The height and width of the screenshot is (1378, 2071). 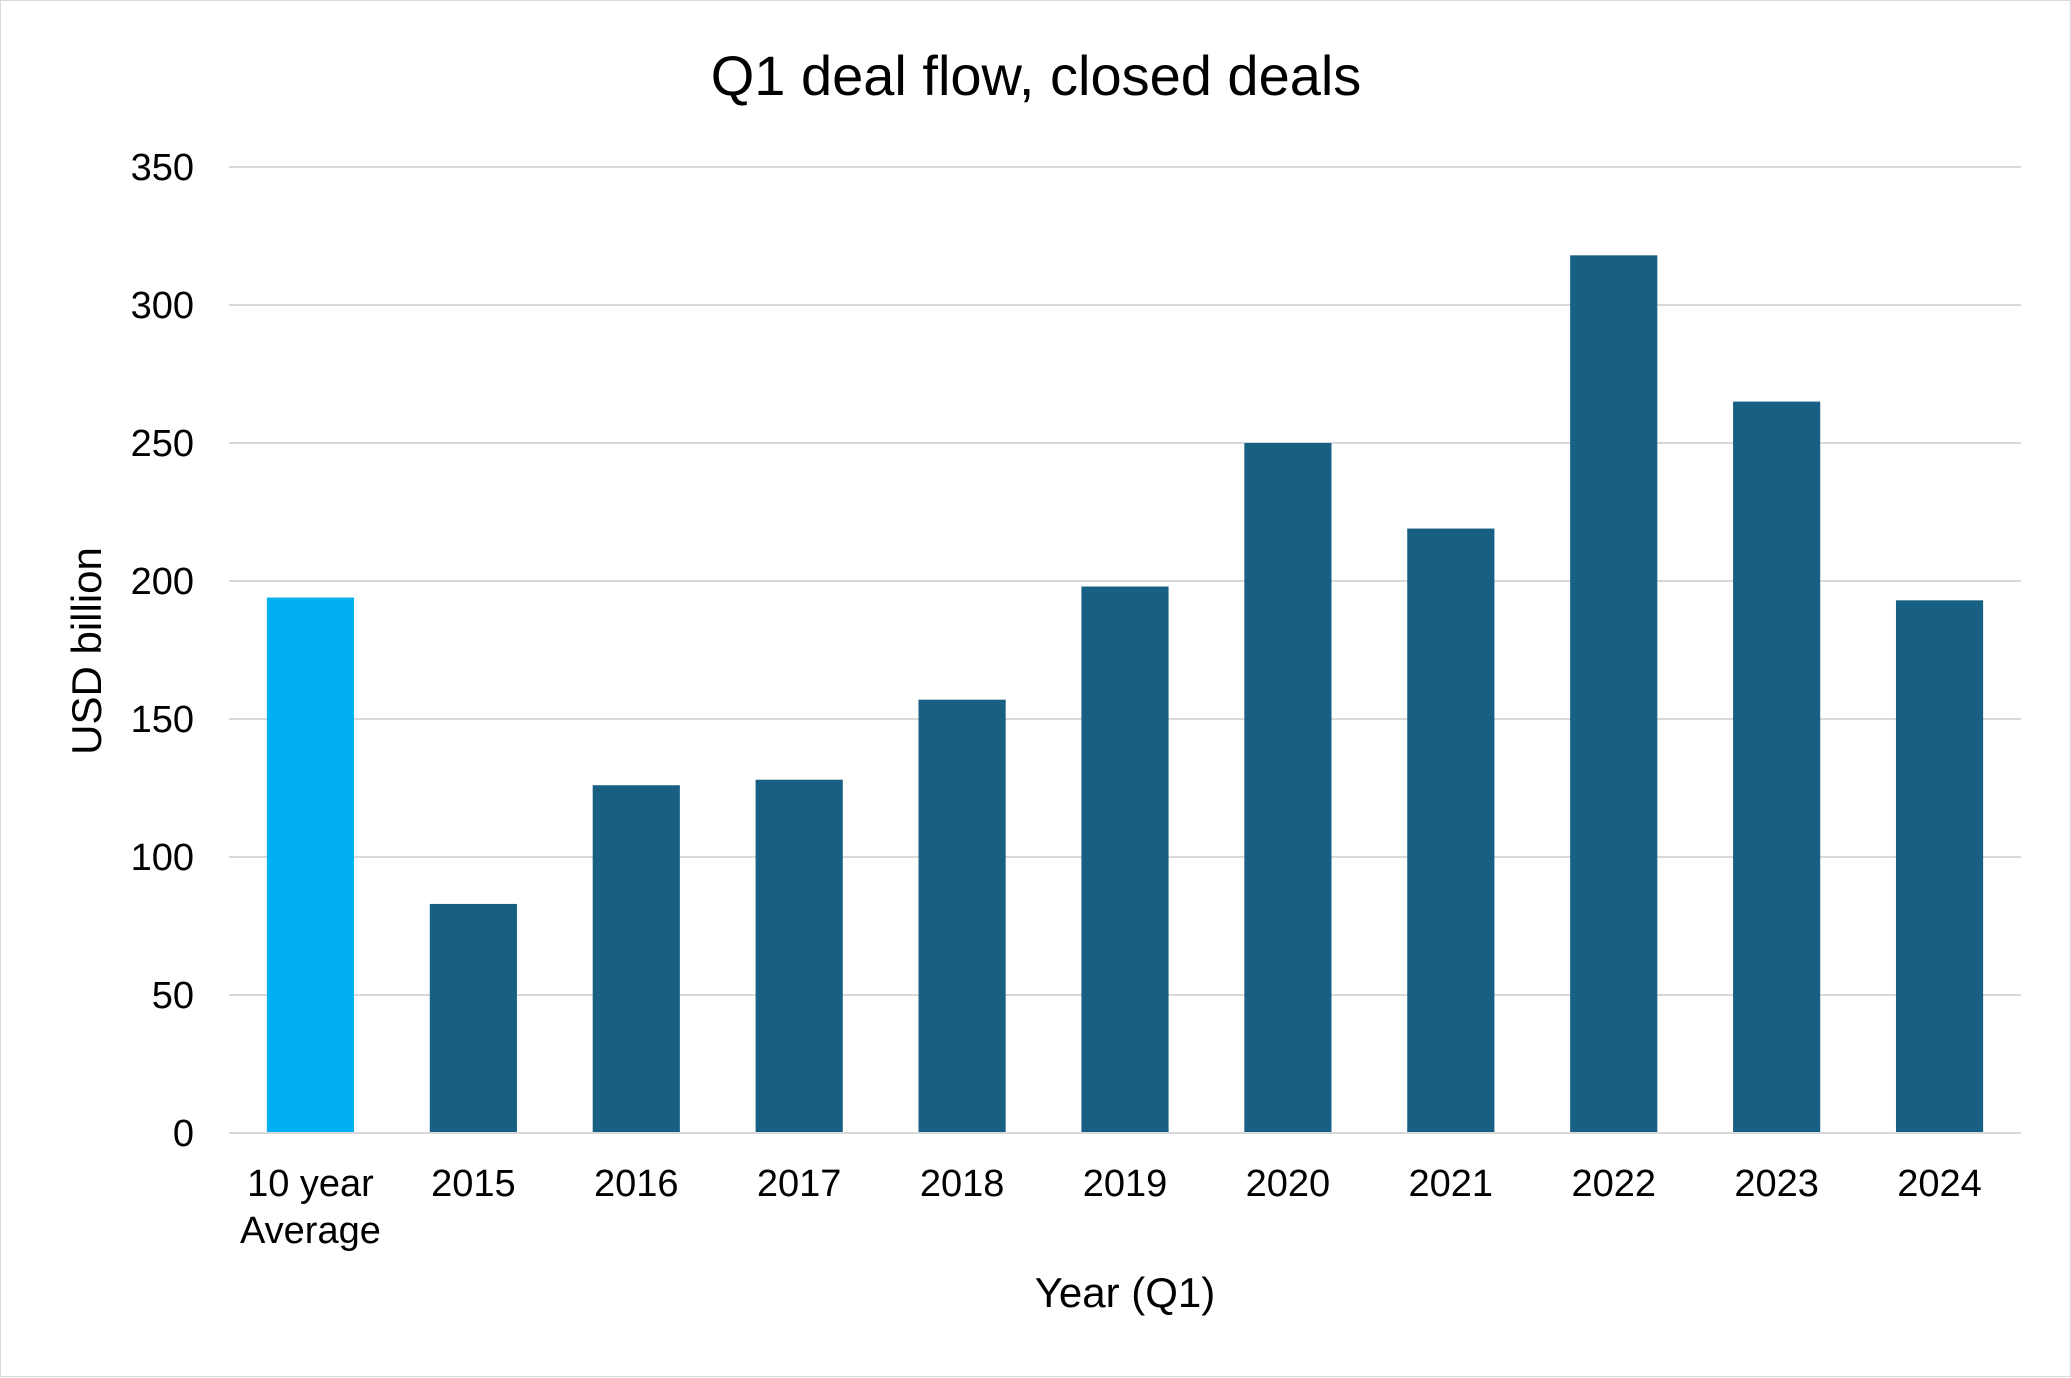 I want to click on x-tick-label: 2019, so click(x=1125, y=1184).